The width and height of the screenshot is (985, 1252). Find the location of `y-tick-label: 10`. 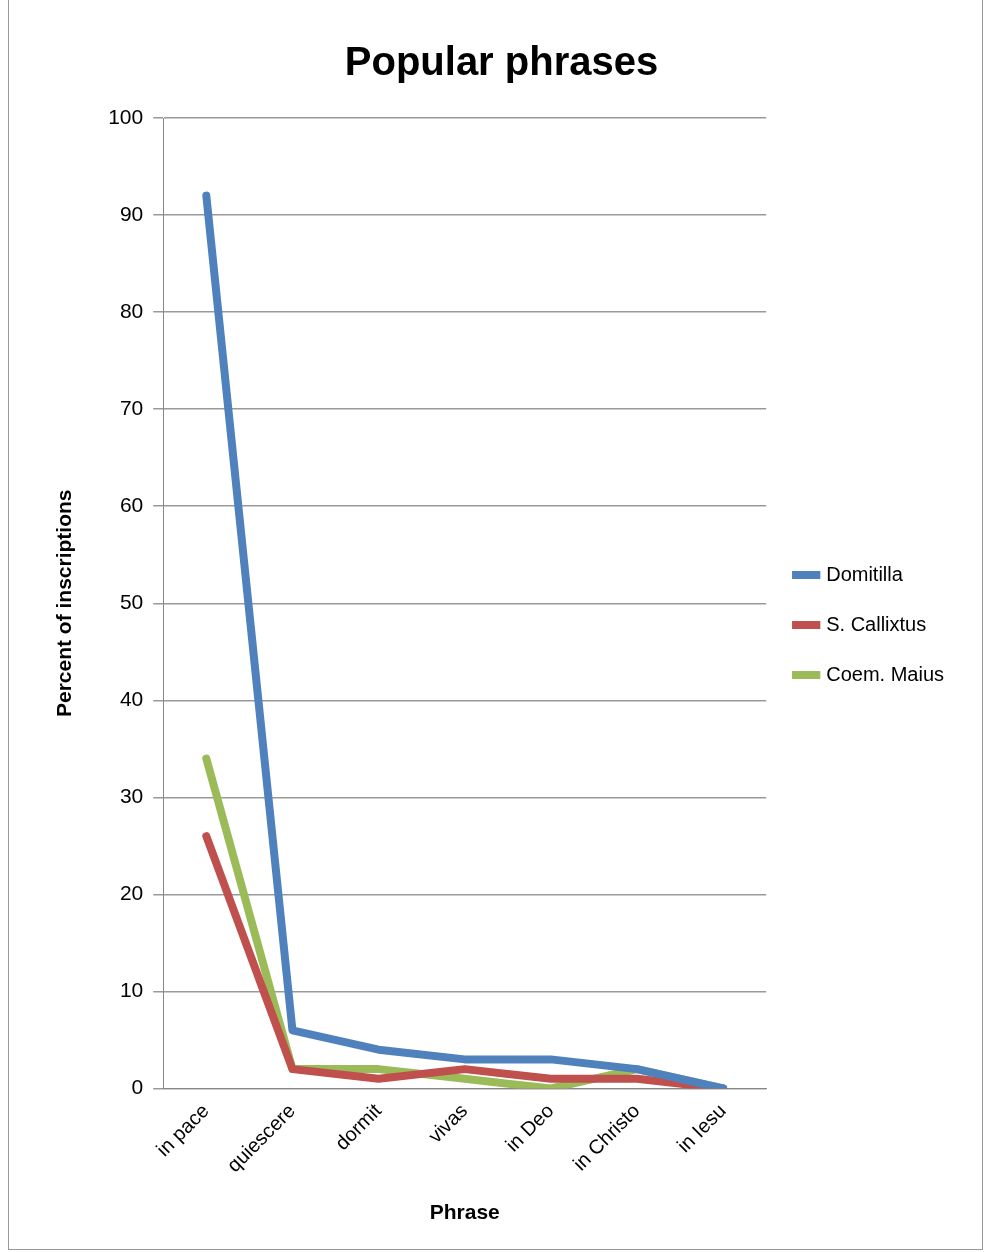

y-tick-label: 10 is located at coordinates (131, 990).